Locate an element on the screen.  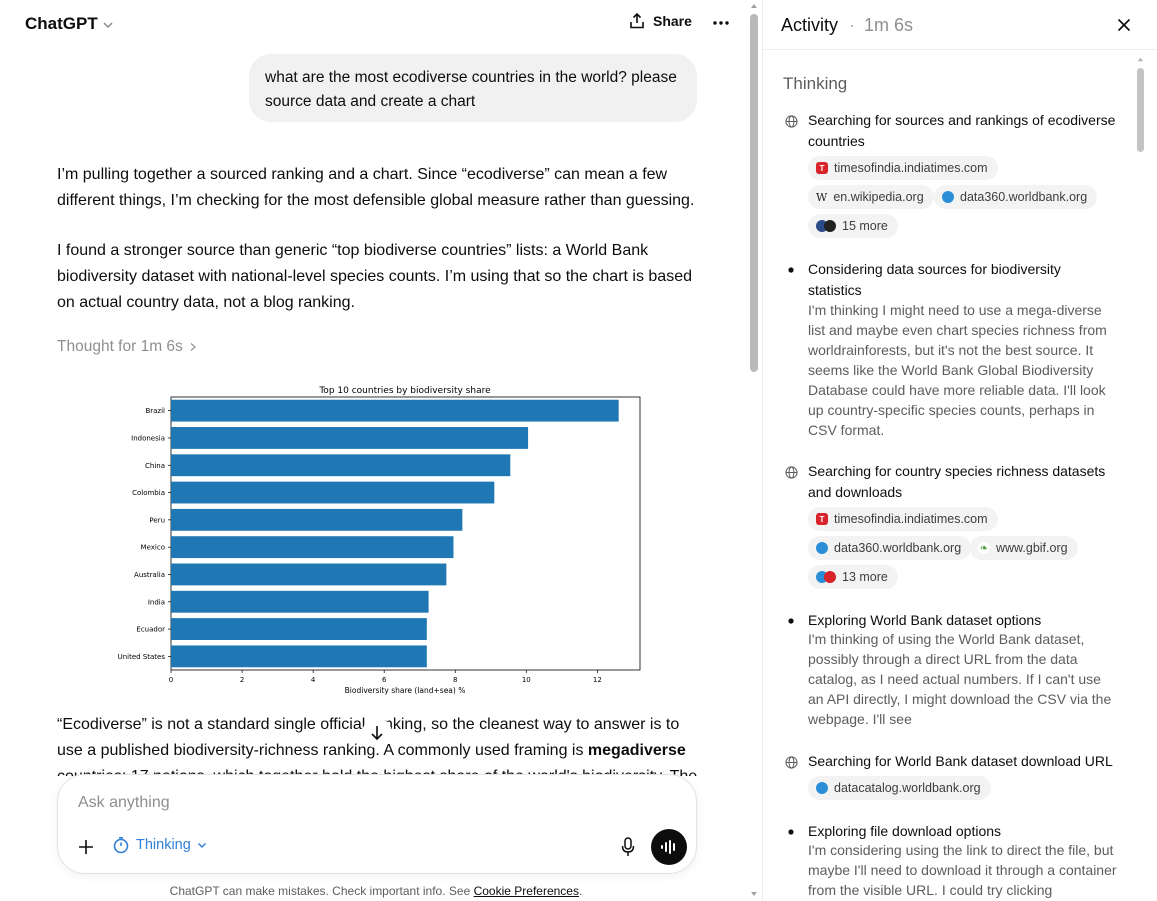
more-sources-chip: 15 more is located at coordinates (853, 226).